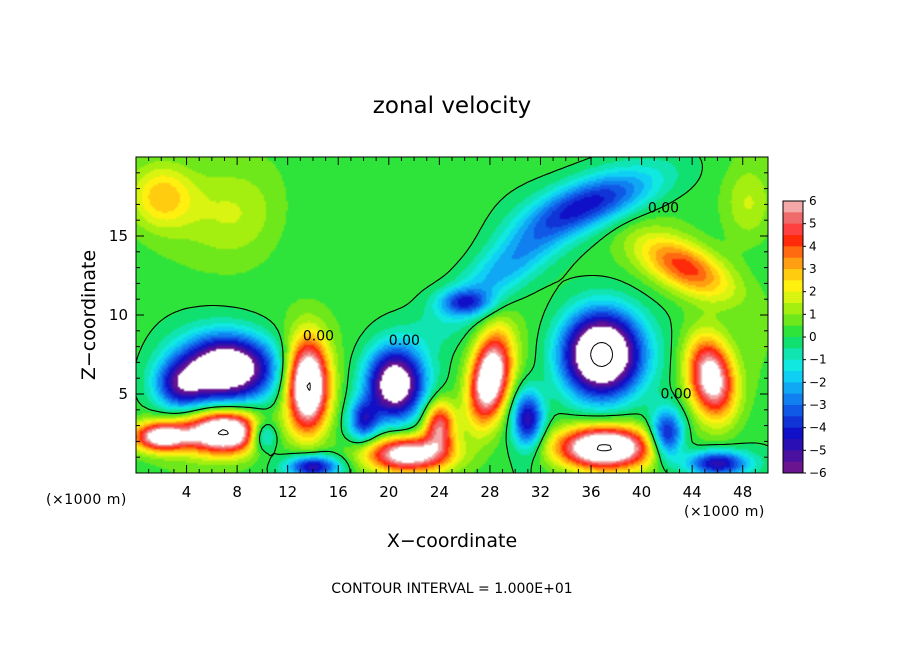 This screenshot has height=654, width=904. Describe the element at coordinates (452, 106) in the screenshot. I see `chart-title: zonal velocity` at that location.